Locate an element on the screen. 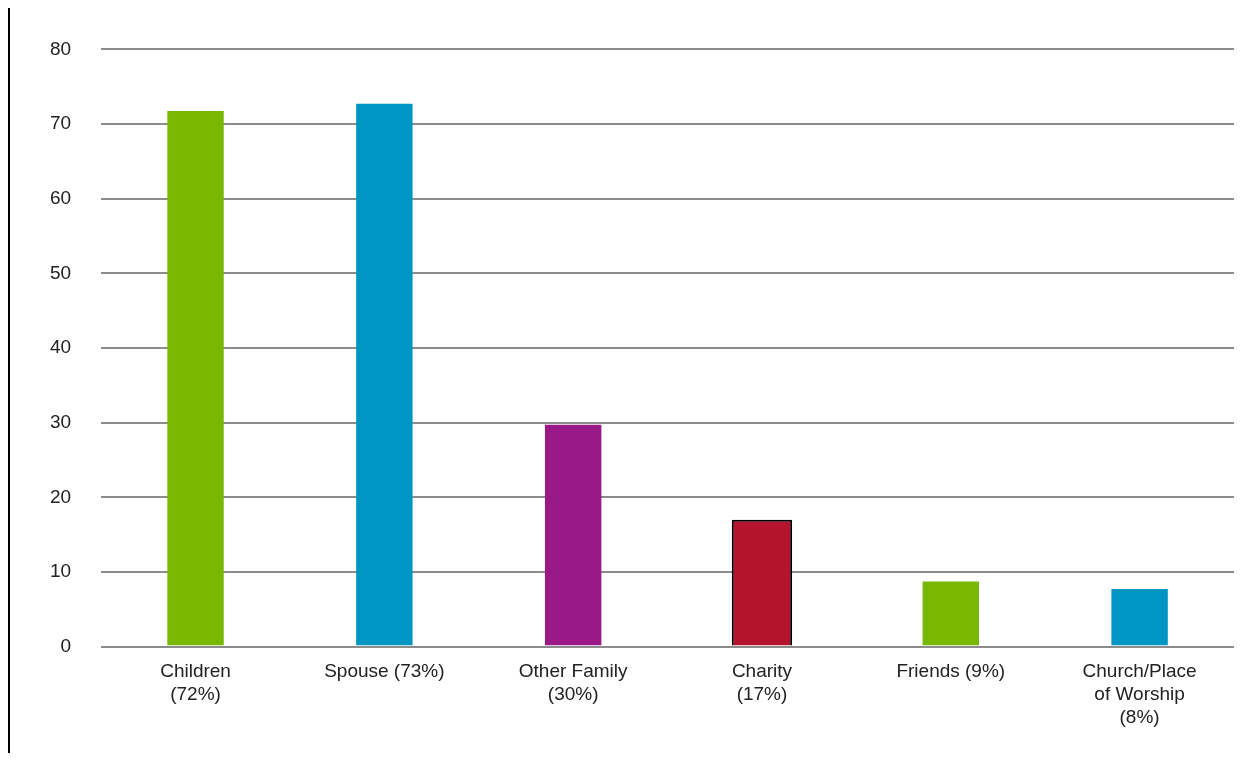 The width and height of the screenshot is (1258, 761). y-tick-label: 0 is located at coordinates (66, 645).